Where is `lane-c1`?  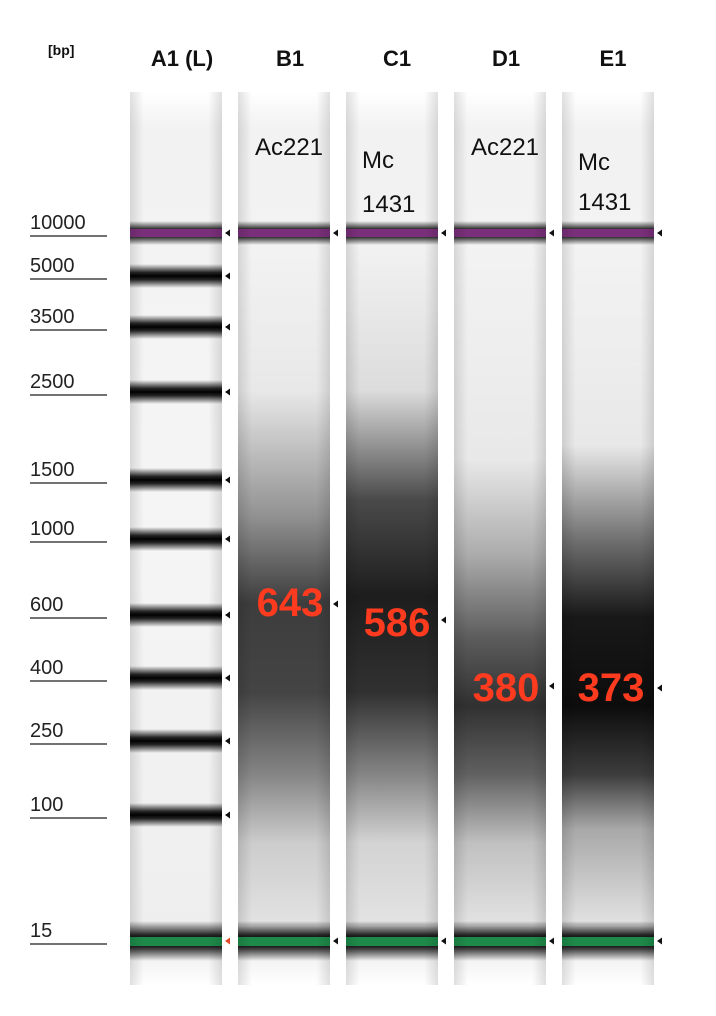
lane-c1 is located at coordinates (396, 538).